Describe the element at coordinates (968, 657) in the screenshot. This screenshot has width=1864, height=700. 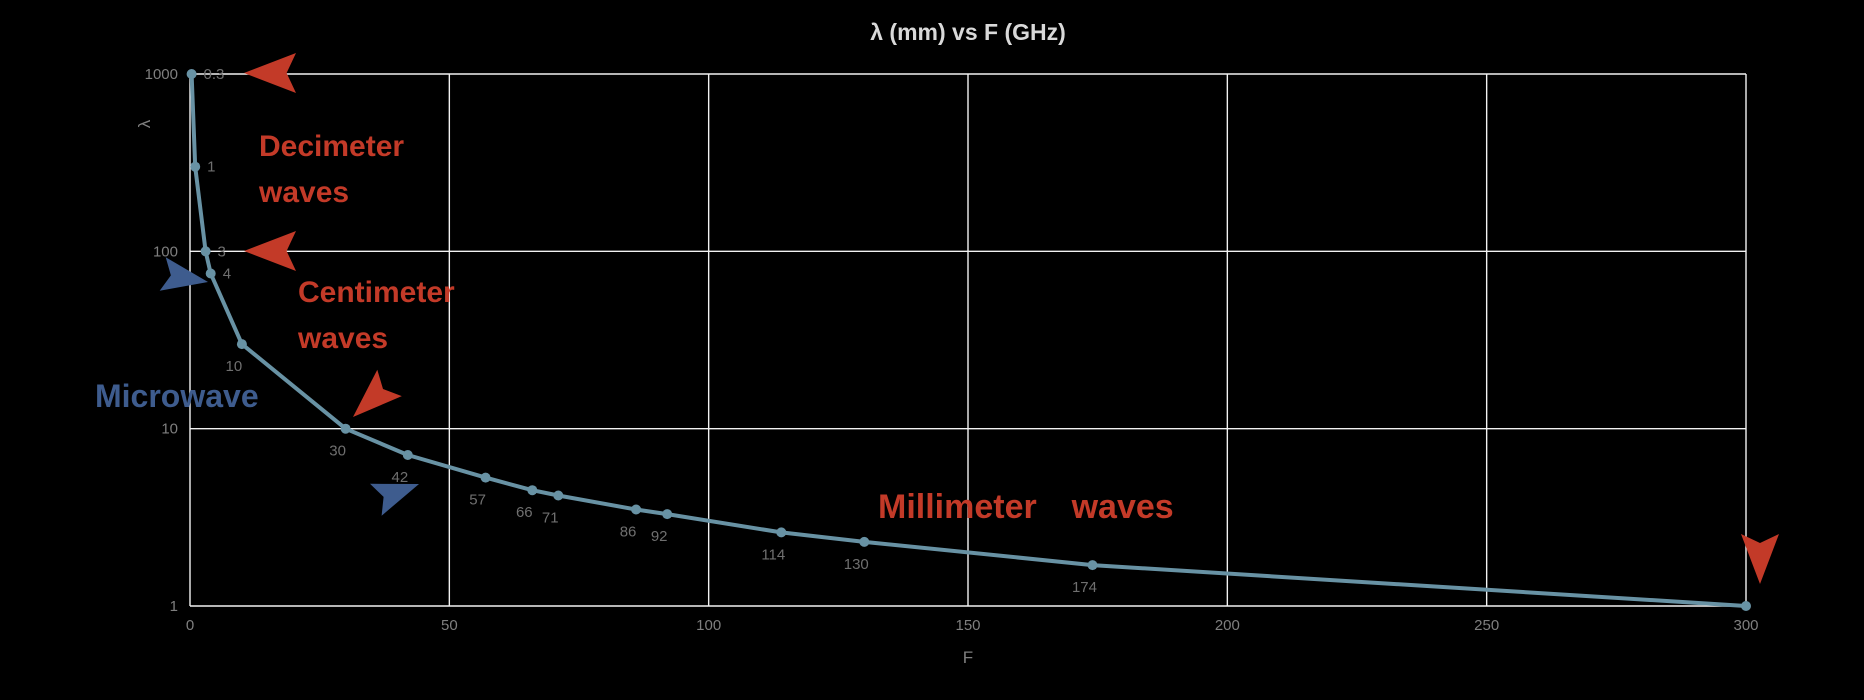
I see `x-axis-label: F` at that location.